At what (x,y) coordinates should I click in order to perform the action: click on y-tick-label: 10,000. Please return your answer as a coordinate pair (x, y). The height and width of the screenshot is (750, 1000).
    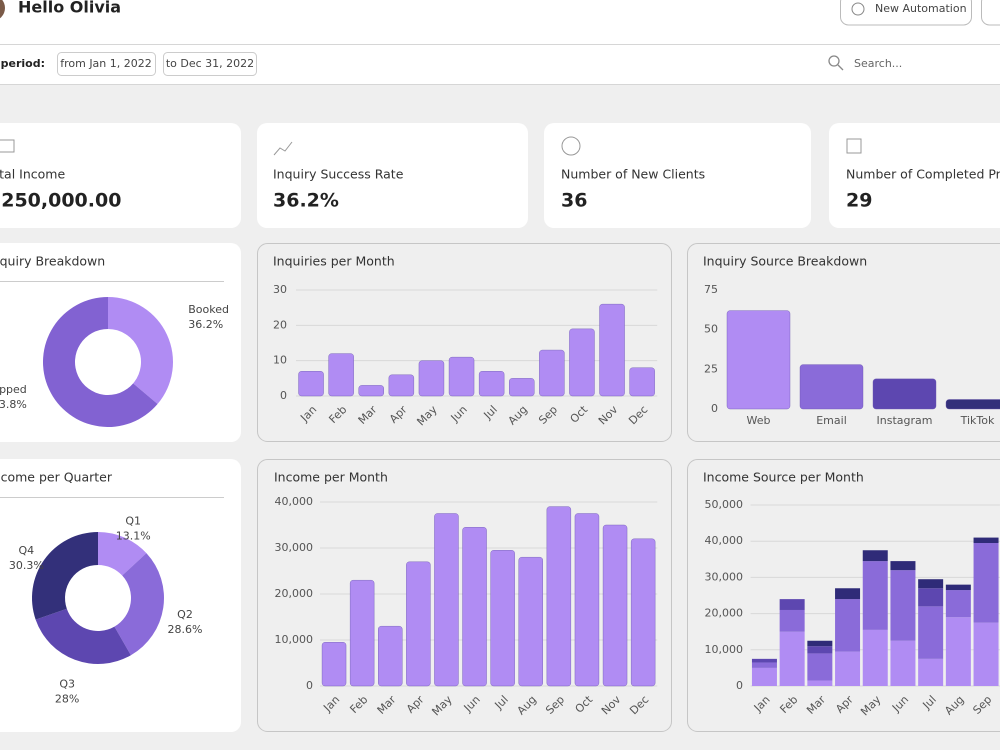
    Looking at the image, I should click on (294, 639).